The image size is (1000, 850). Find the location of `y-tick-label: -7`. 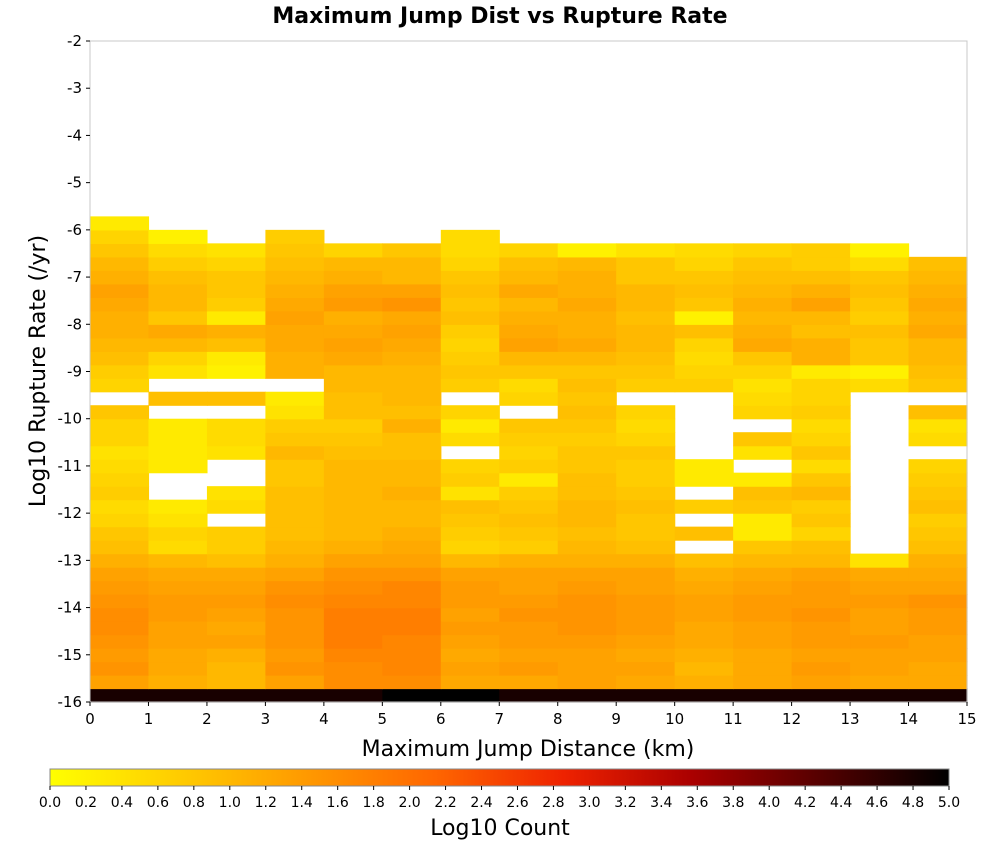

y-tick-label: -7 is located at coordinates (74, 277).